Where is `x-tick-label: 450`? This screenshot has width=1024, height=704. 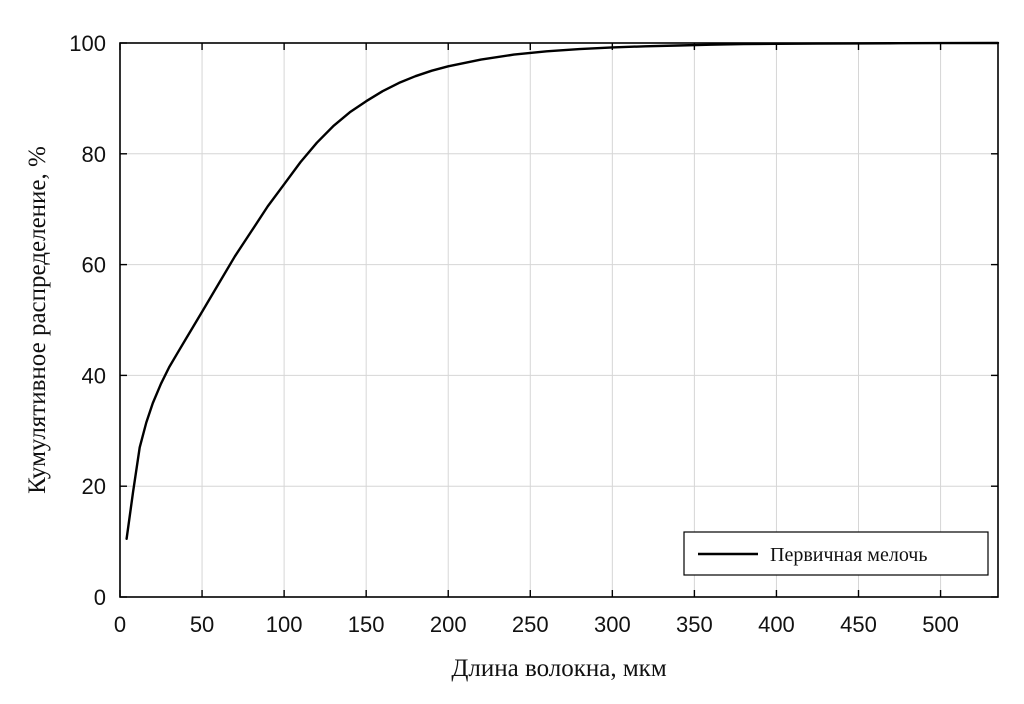
x-tick-label: 450 is located at coordinates (858, 624).